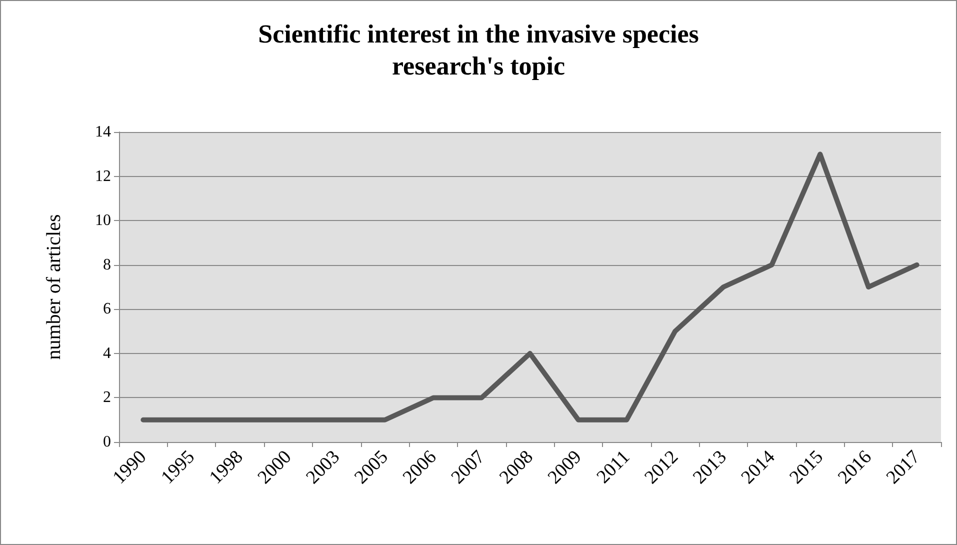 Image resolution: width=957 pixels, height=545 pixels. Describe the element at coordinates (103, 221) in the screenshot. I see `y-tick-label: 10` at that location.